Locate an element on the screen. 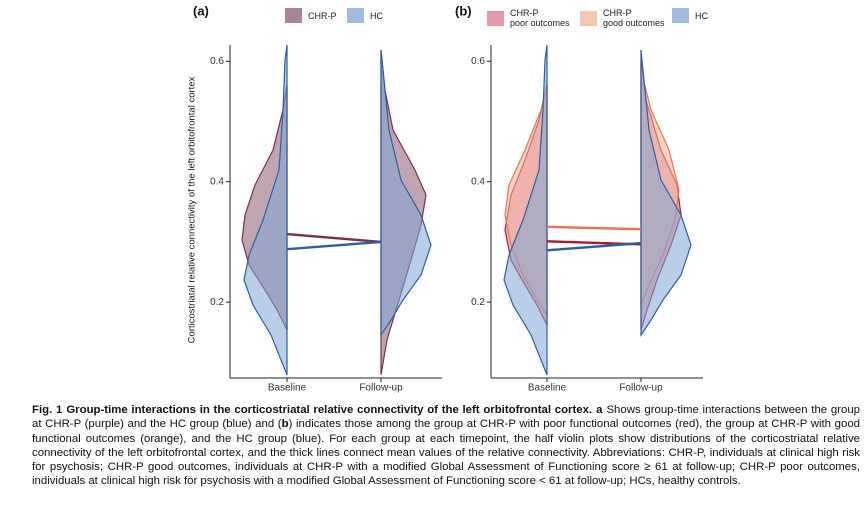  panel-label: (b) is located at coordinates (463, 10).